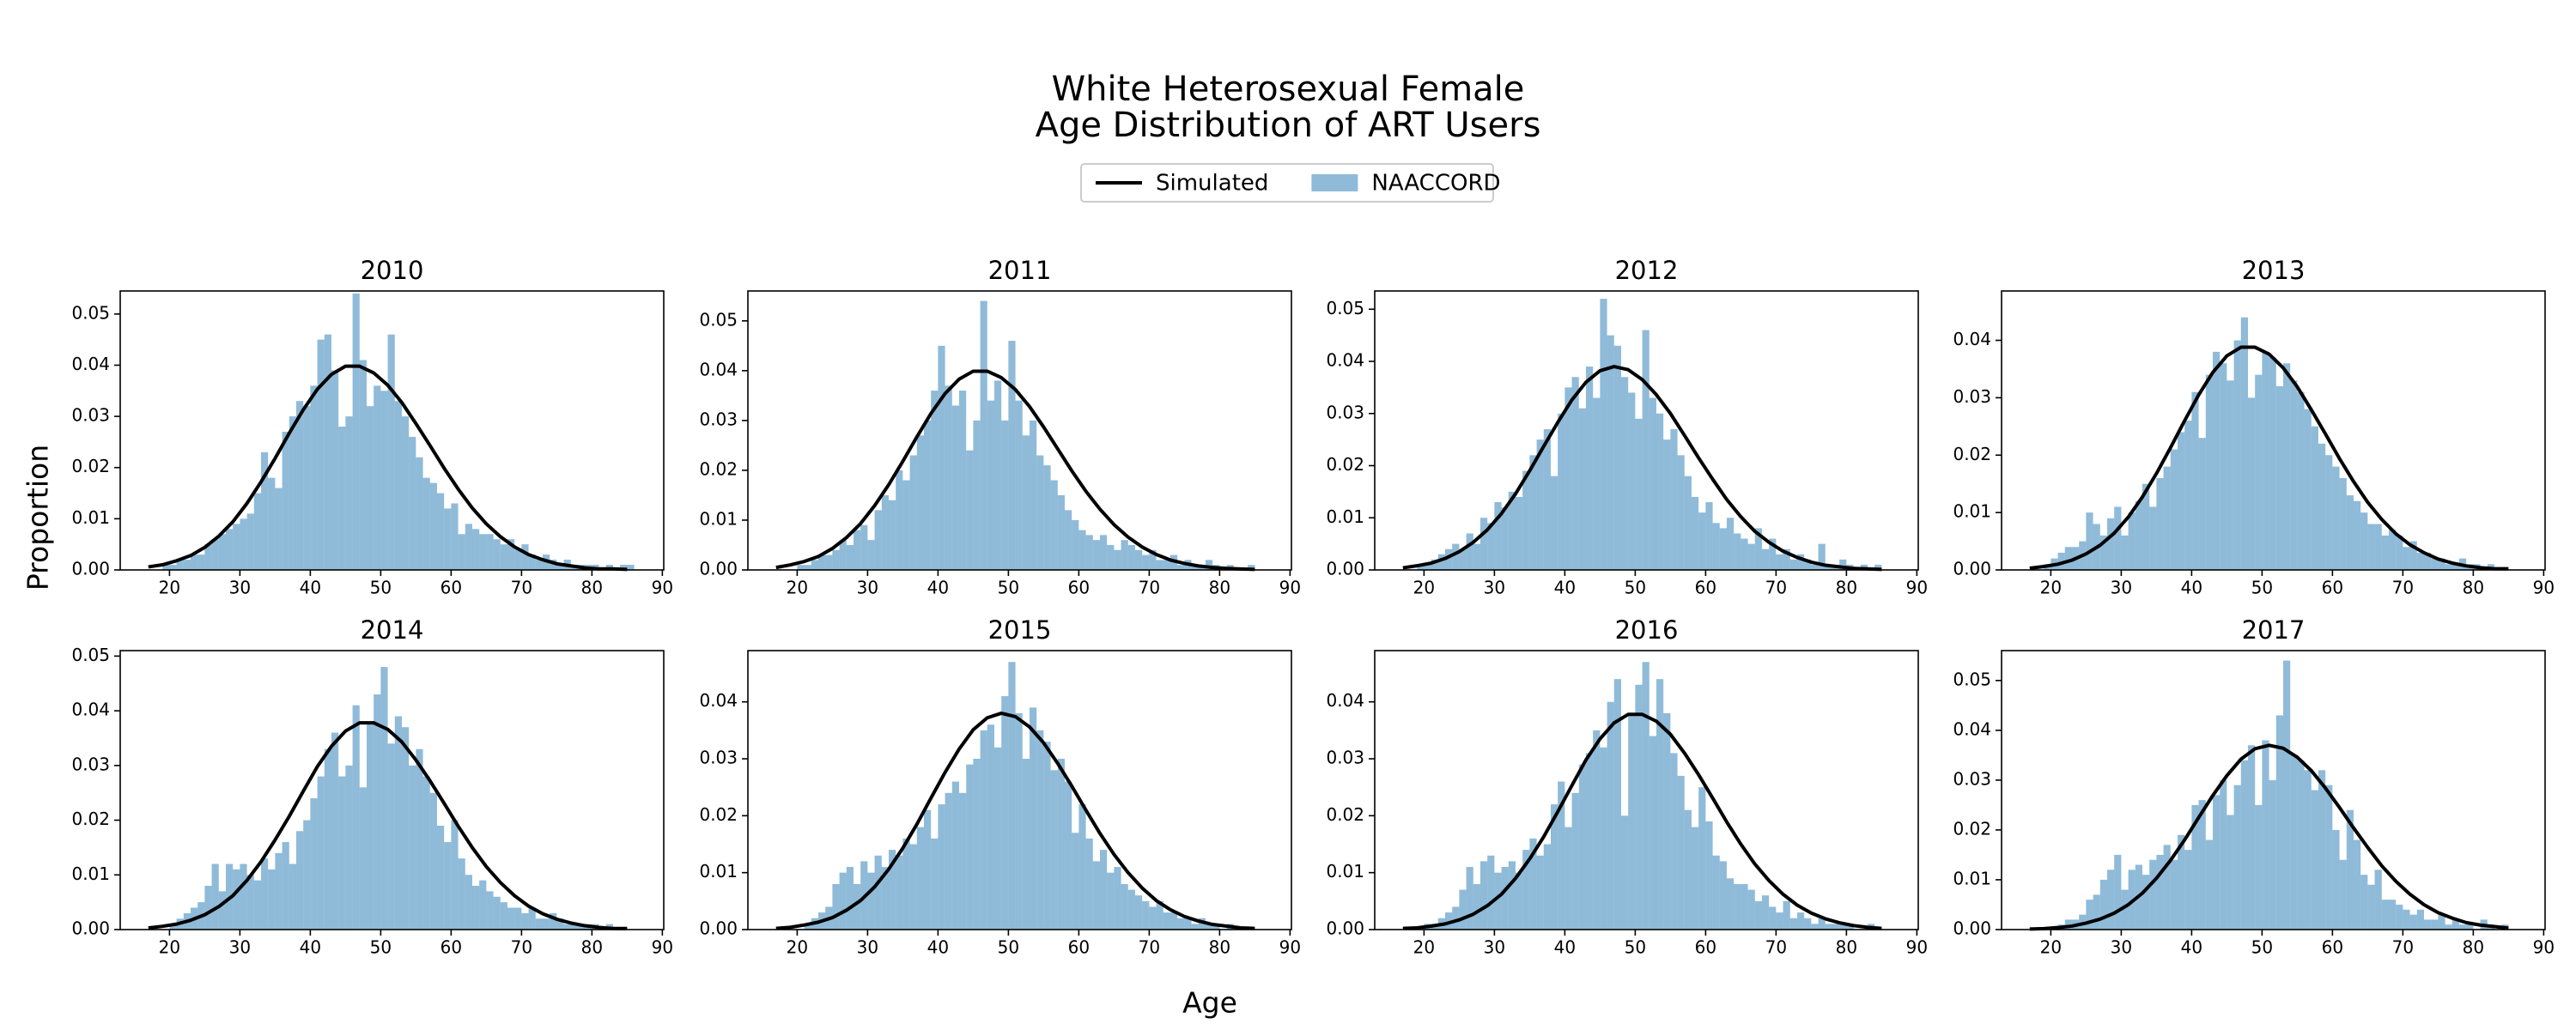  Describe the element at coordinates (1345, 758) in the screenshot. I see `y-tick-label: 0.03` at that location.